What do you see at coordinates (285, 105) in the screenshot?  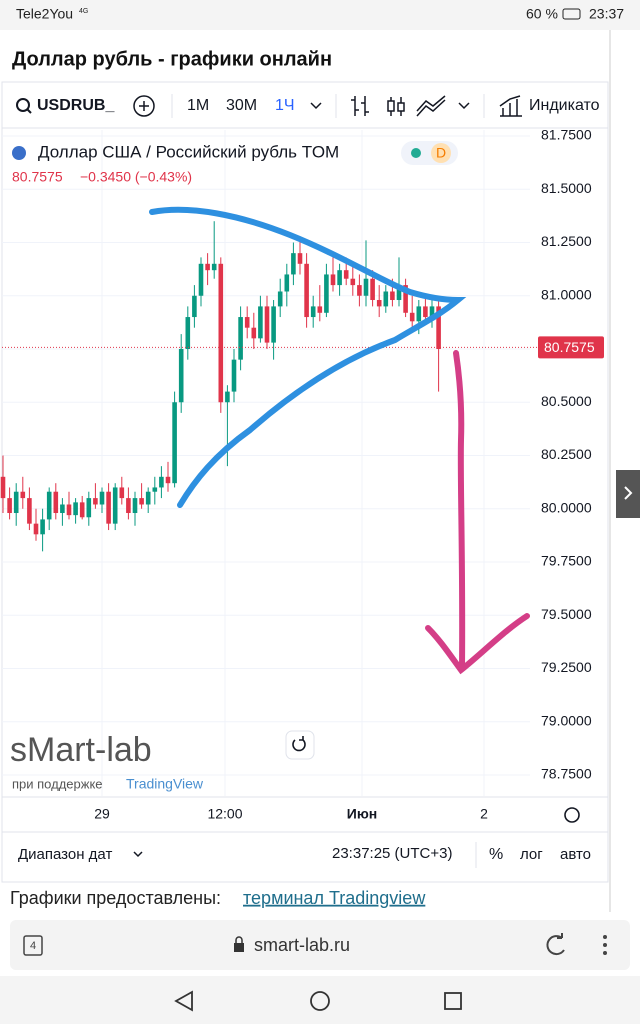 I see `interval-active: 1Ч` at bounding box center [285, 105].